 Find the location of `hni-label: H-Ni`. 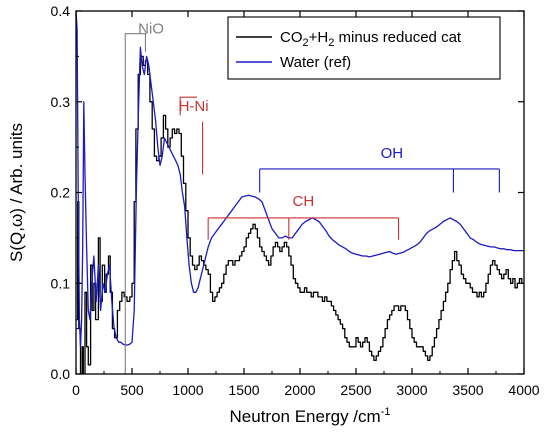

hni-label: H-Ni is located at coordinates (194, 106).